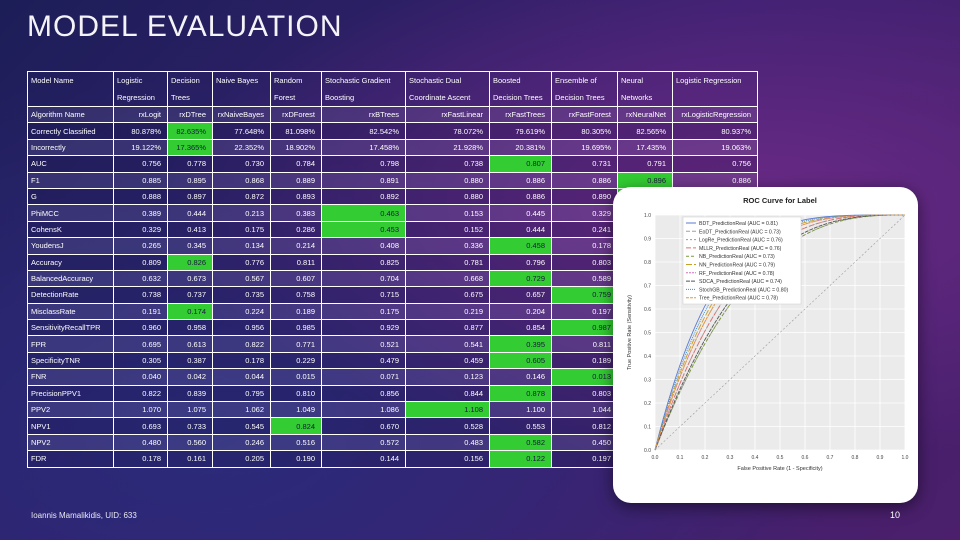 The height and width of the screenshot is (540, 960). What do you see at coordinates (296, 360) in the screenshot?
I see `table-cell: 0.229` at bounding box center [296, 360].